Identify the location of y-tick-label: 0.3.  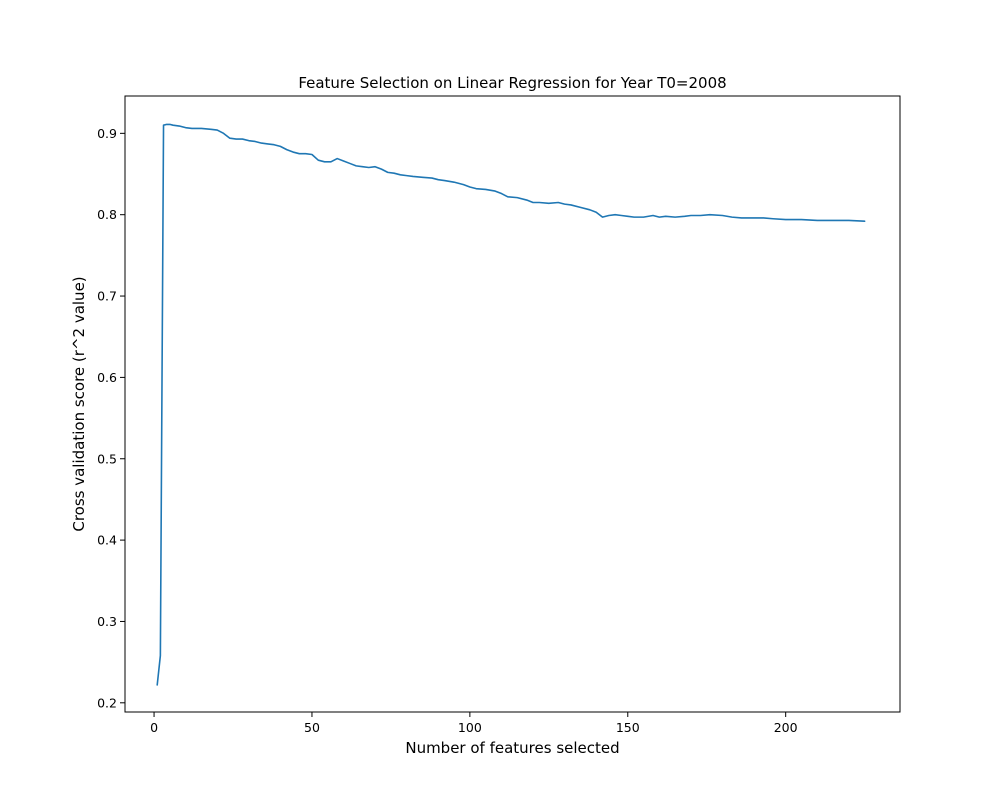
(107, 621).